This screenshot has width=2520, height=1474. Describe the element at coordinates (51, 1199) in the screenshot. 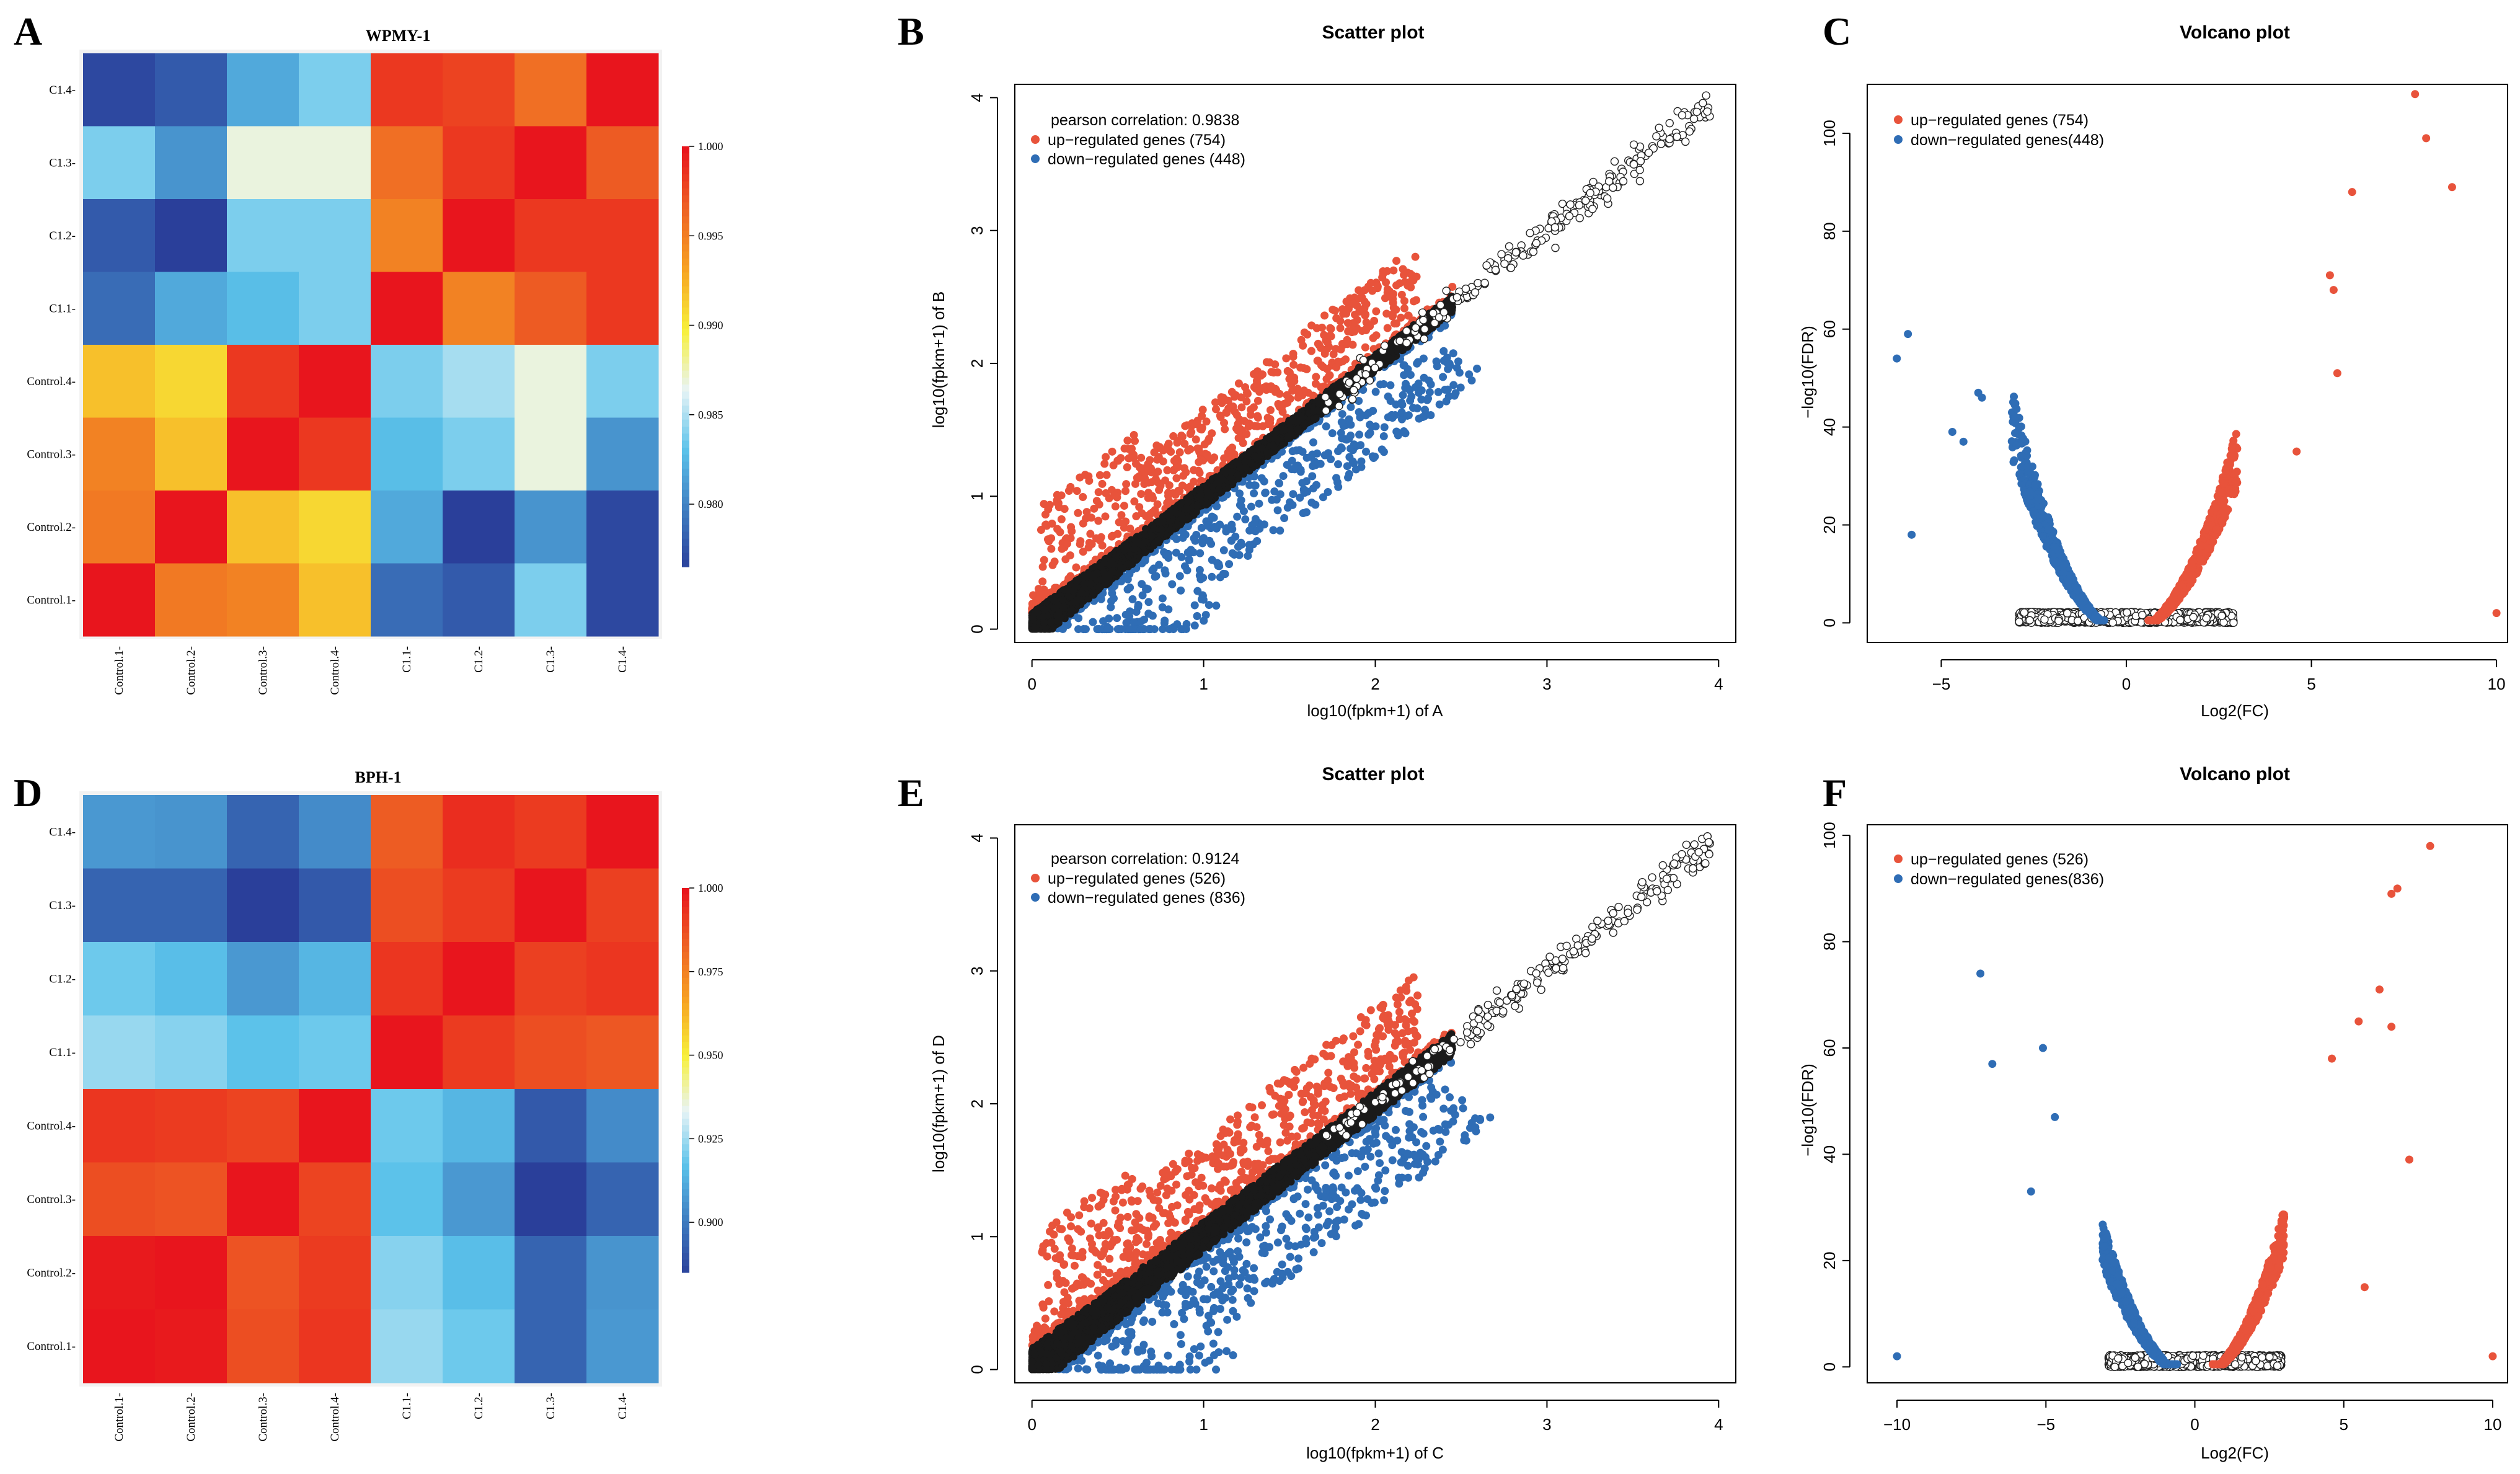

I see `heatmap-row-label: Control.3-` at that location.